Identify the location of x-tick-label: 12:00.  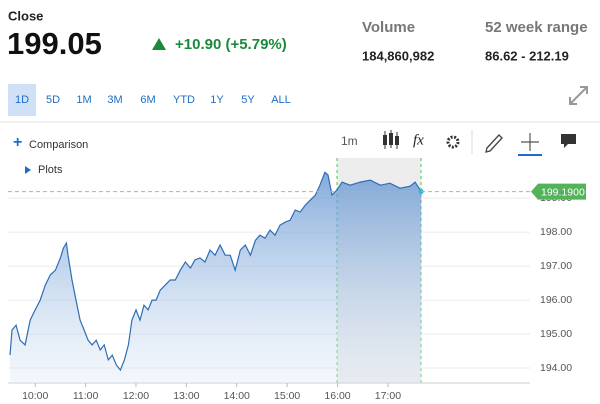
(136, 396).